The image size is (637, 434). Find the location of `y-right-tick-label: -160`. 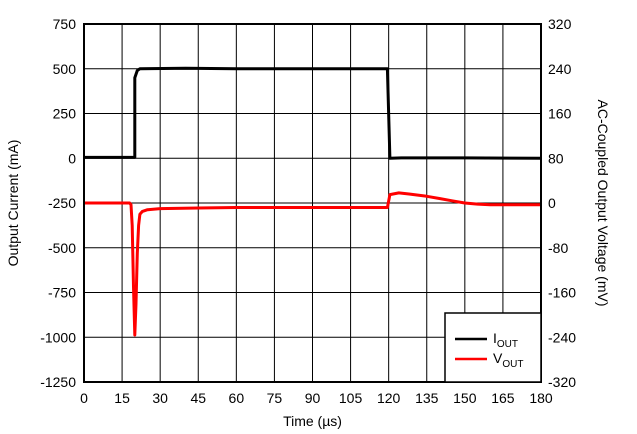

y-right-tick-label: -160 is located at coordinates (562, 293).